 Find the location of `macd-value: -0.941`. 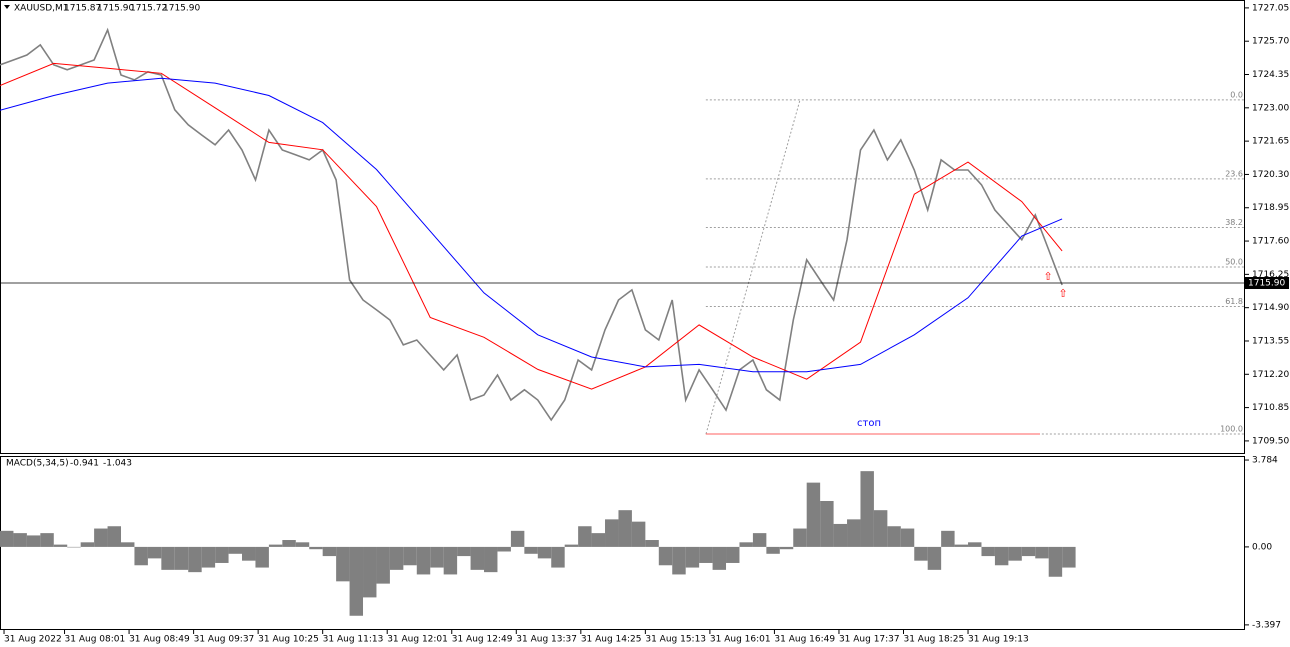

macd-value: -0.941 is located at coordinates (84, 464).